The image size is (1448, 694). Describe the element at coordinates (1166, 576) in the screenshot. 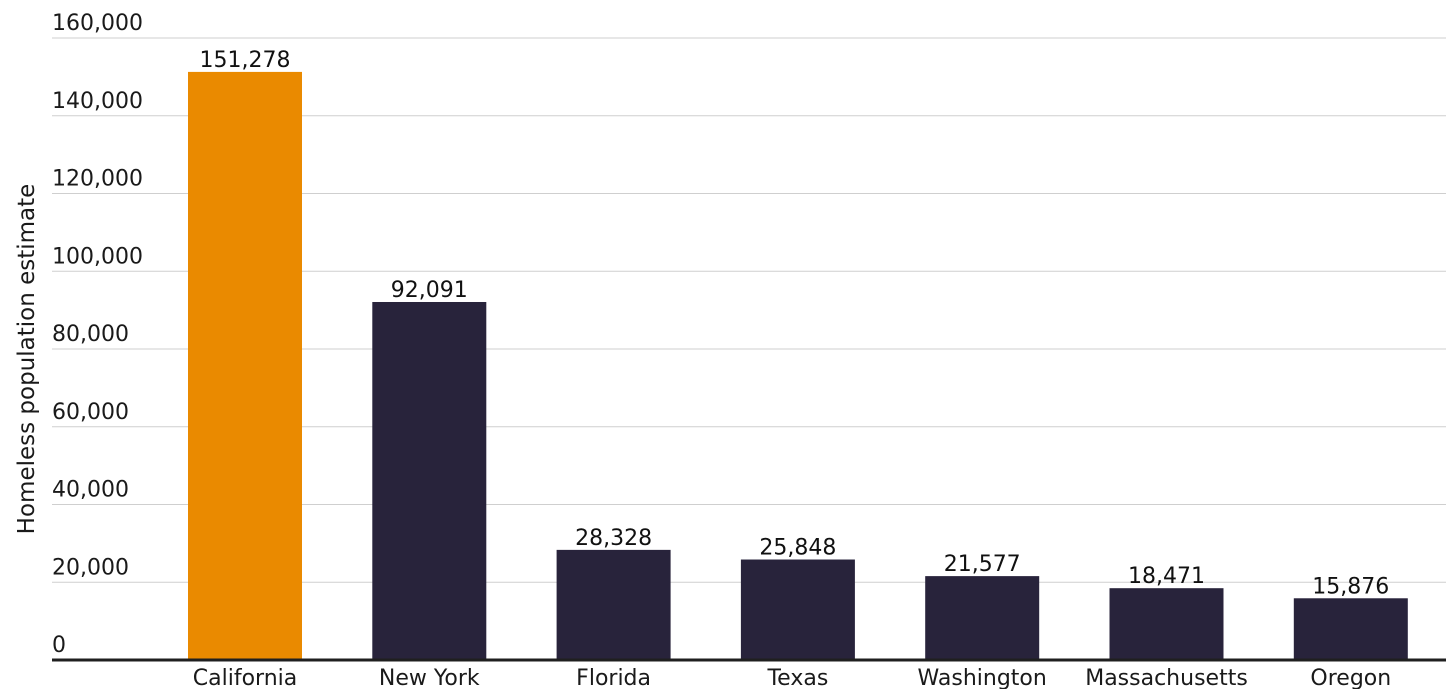

I see `bar-value-label: 18,471` at that location.